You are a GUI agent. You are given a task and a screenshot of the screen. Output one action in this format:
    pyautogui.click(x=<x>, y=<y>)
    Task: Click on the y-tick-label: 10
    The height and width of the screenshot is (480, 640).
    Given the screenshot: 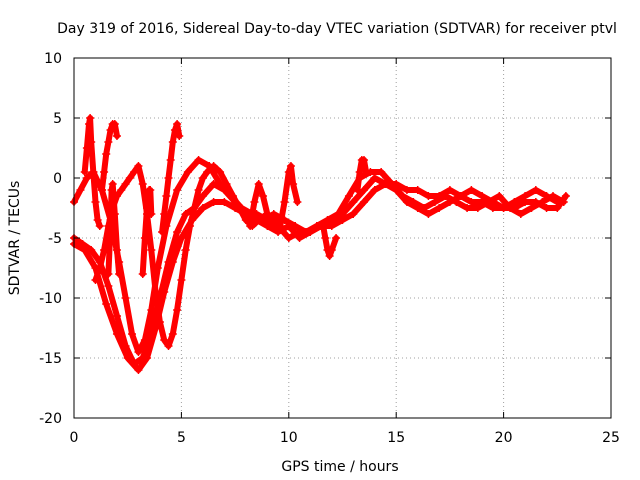 What is the action you would take?
    pyautogui.click(x=53, y=59)
    